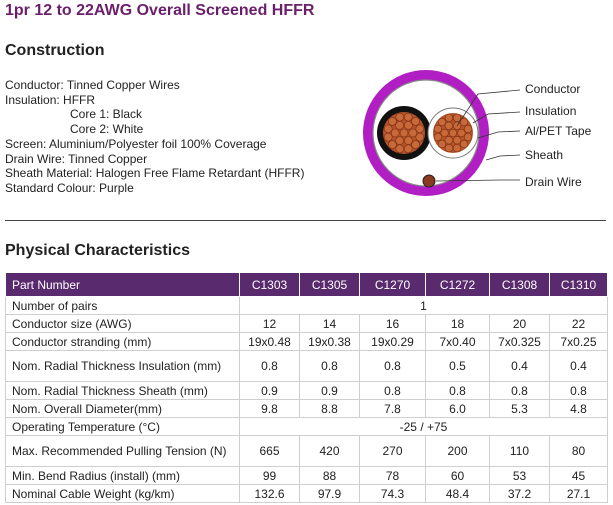  I want to click on table-cell: 270, so click(392, 451).